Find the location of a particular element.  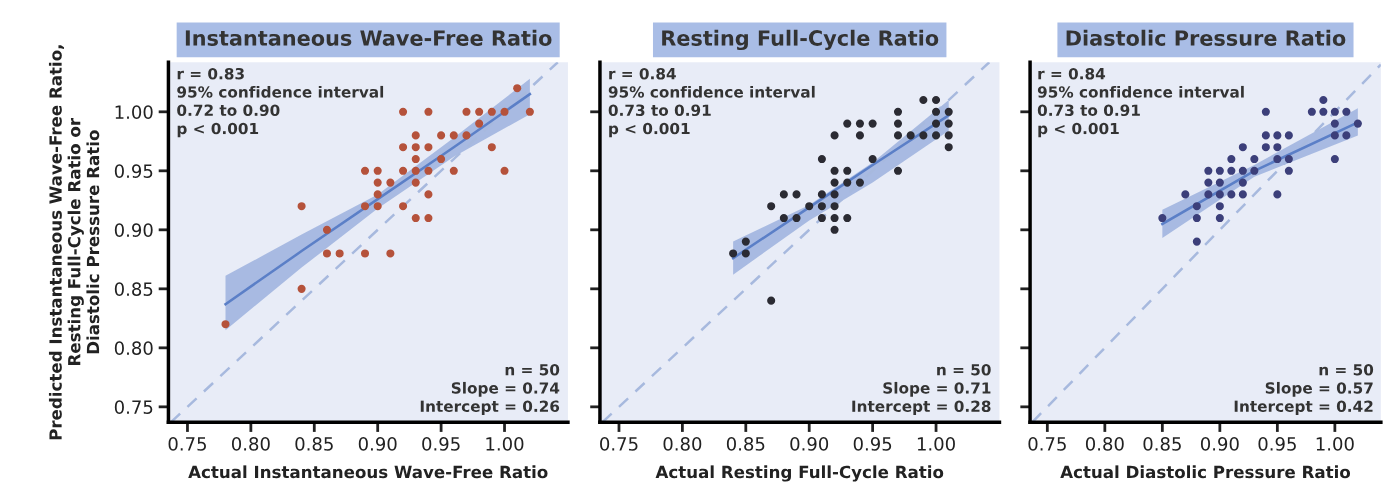

annotation: n = 50 Slope = 0.57 Intercept = 0.42 is located at coordinates (1304, 389).